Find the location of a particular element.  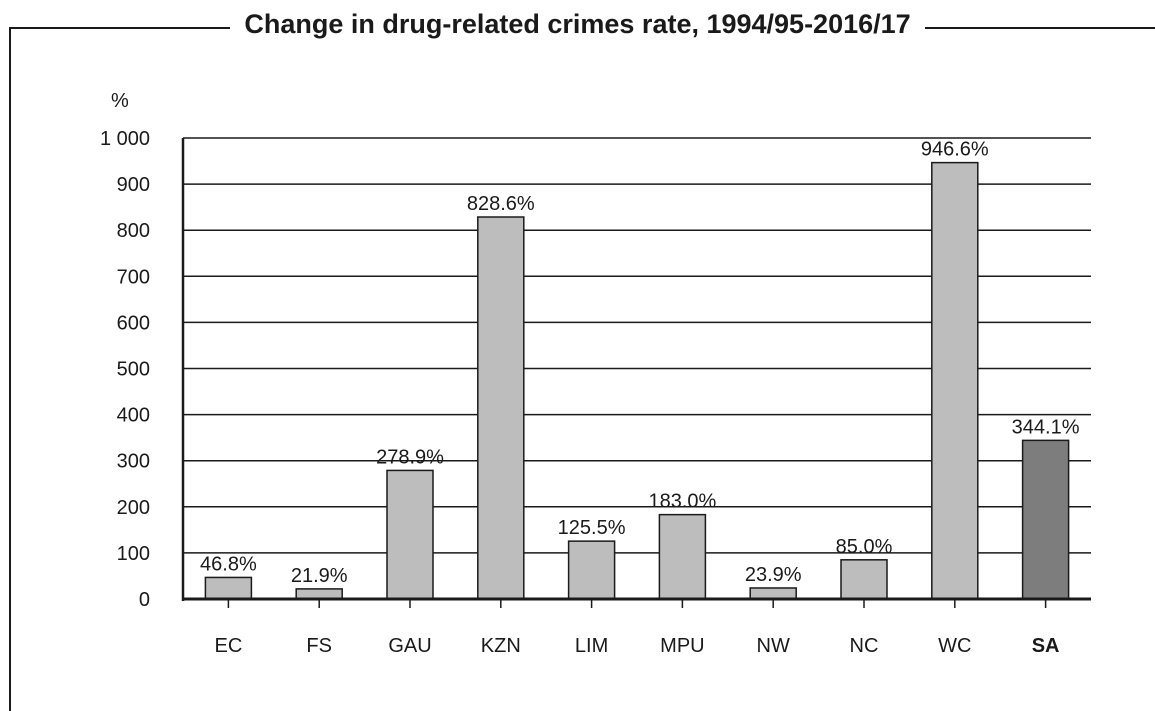

x-tick-label: GAU is located at coordinates (409, 646).